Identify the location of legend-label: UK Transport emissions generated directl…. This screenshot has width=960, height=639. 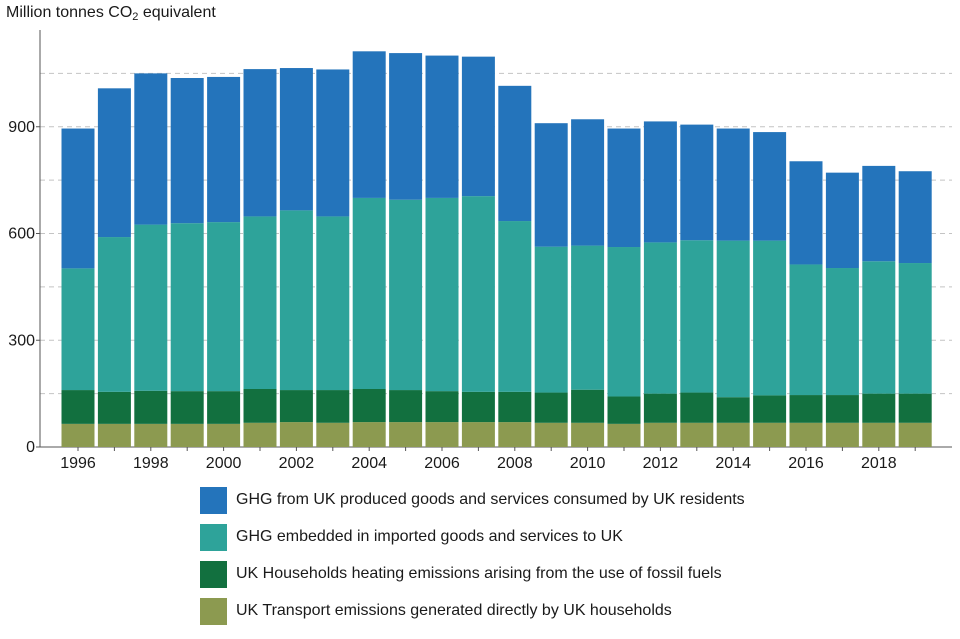
(454, 610).